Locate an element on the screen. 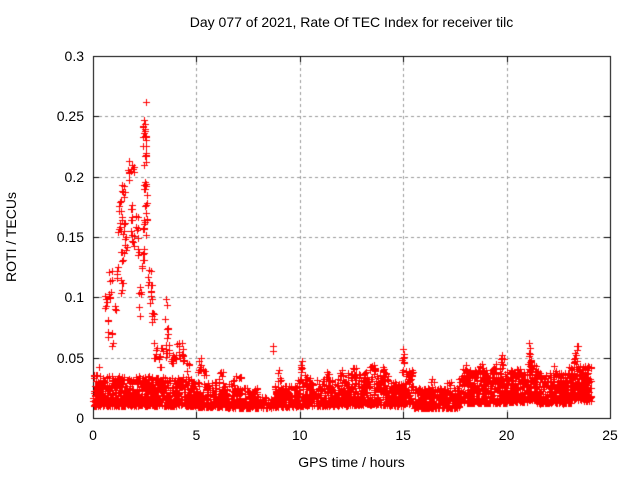 The height and width of the screenshot is (480, 640). x-tick-label: 15 is located at coordinates (403, 435).